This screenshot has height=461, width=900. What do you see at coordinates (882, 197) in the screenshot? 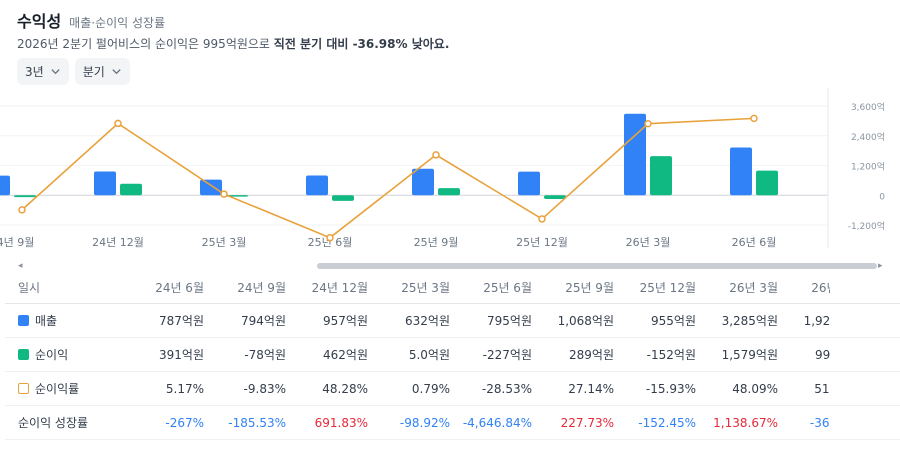
I see `y-tick-label: 0` at bounding box center [882, 197].